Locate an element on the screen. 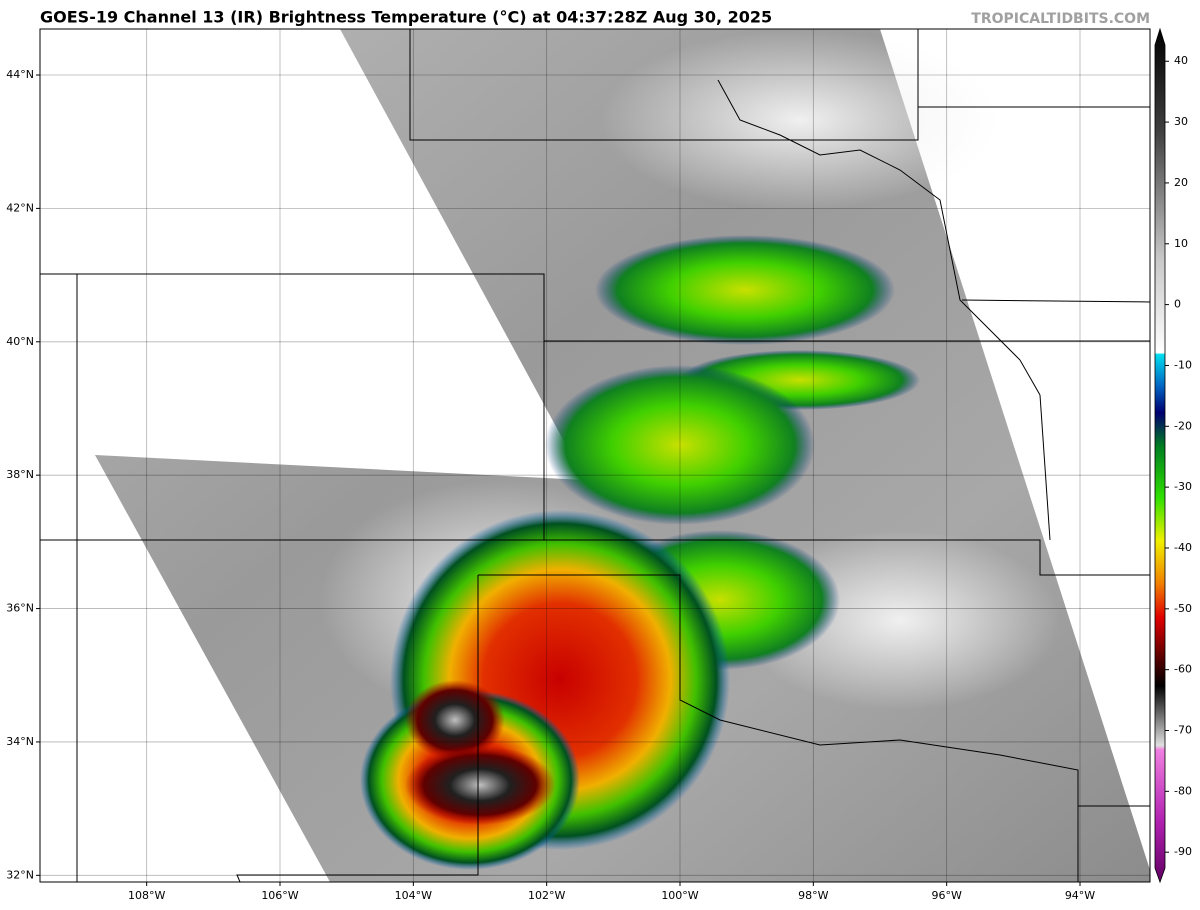 The height and width of the screenshot is (910, 1200). lat-tick-label: 38°N is located at coordinates (20, 474).